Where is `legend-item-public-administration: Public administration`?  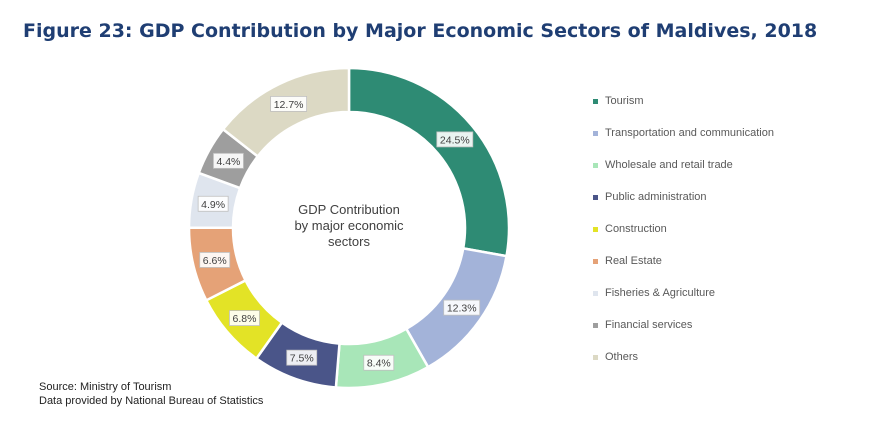
legend-item-public-administration: Public administration is located at coordinates (683, 206).